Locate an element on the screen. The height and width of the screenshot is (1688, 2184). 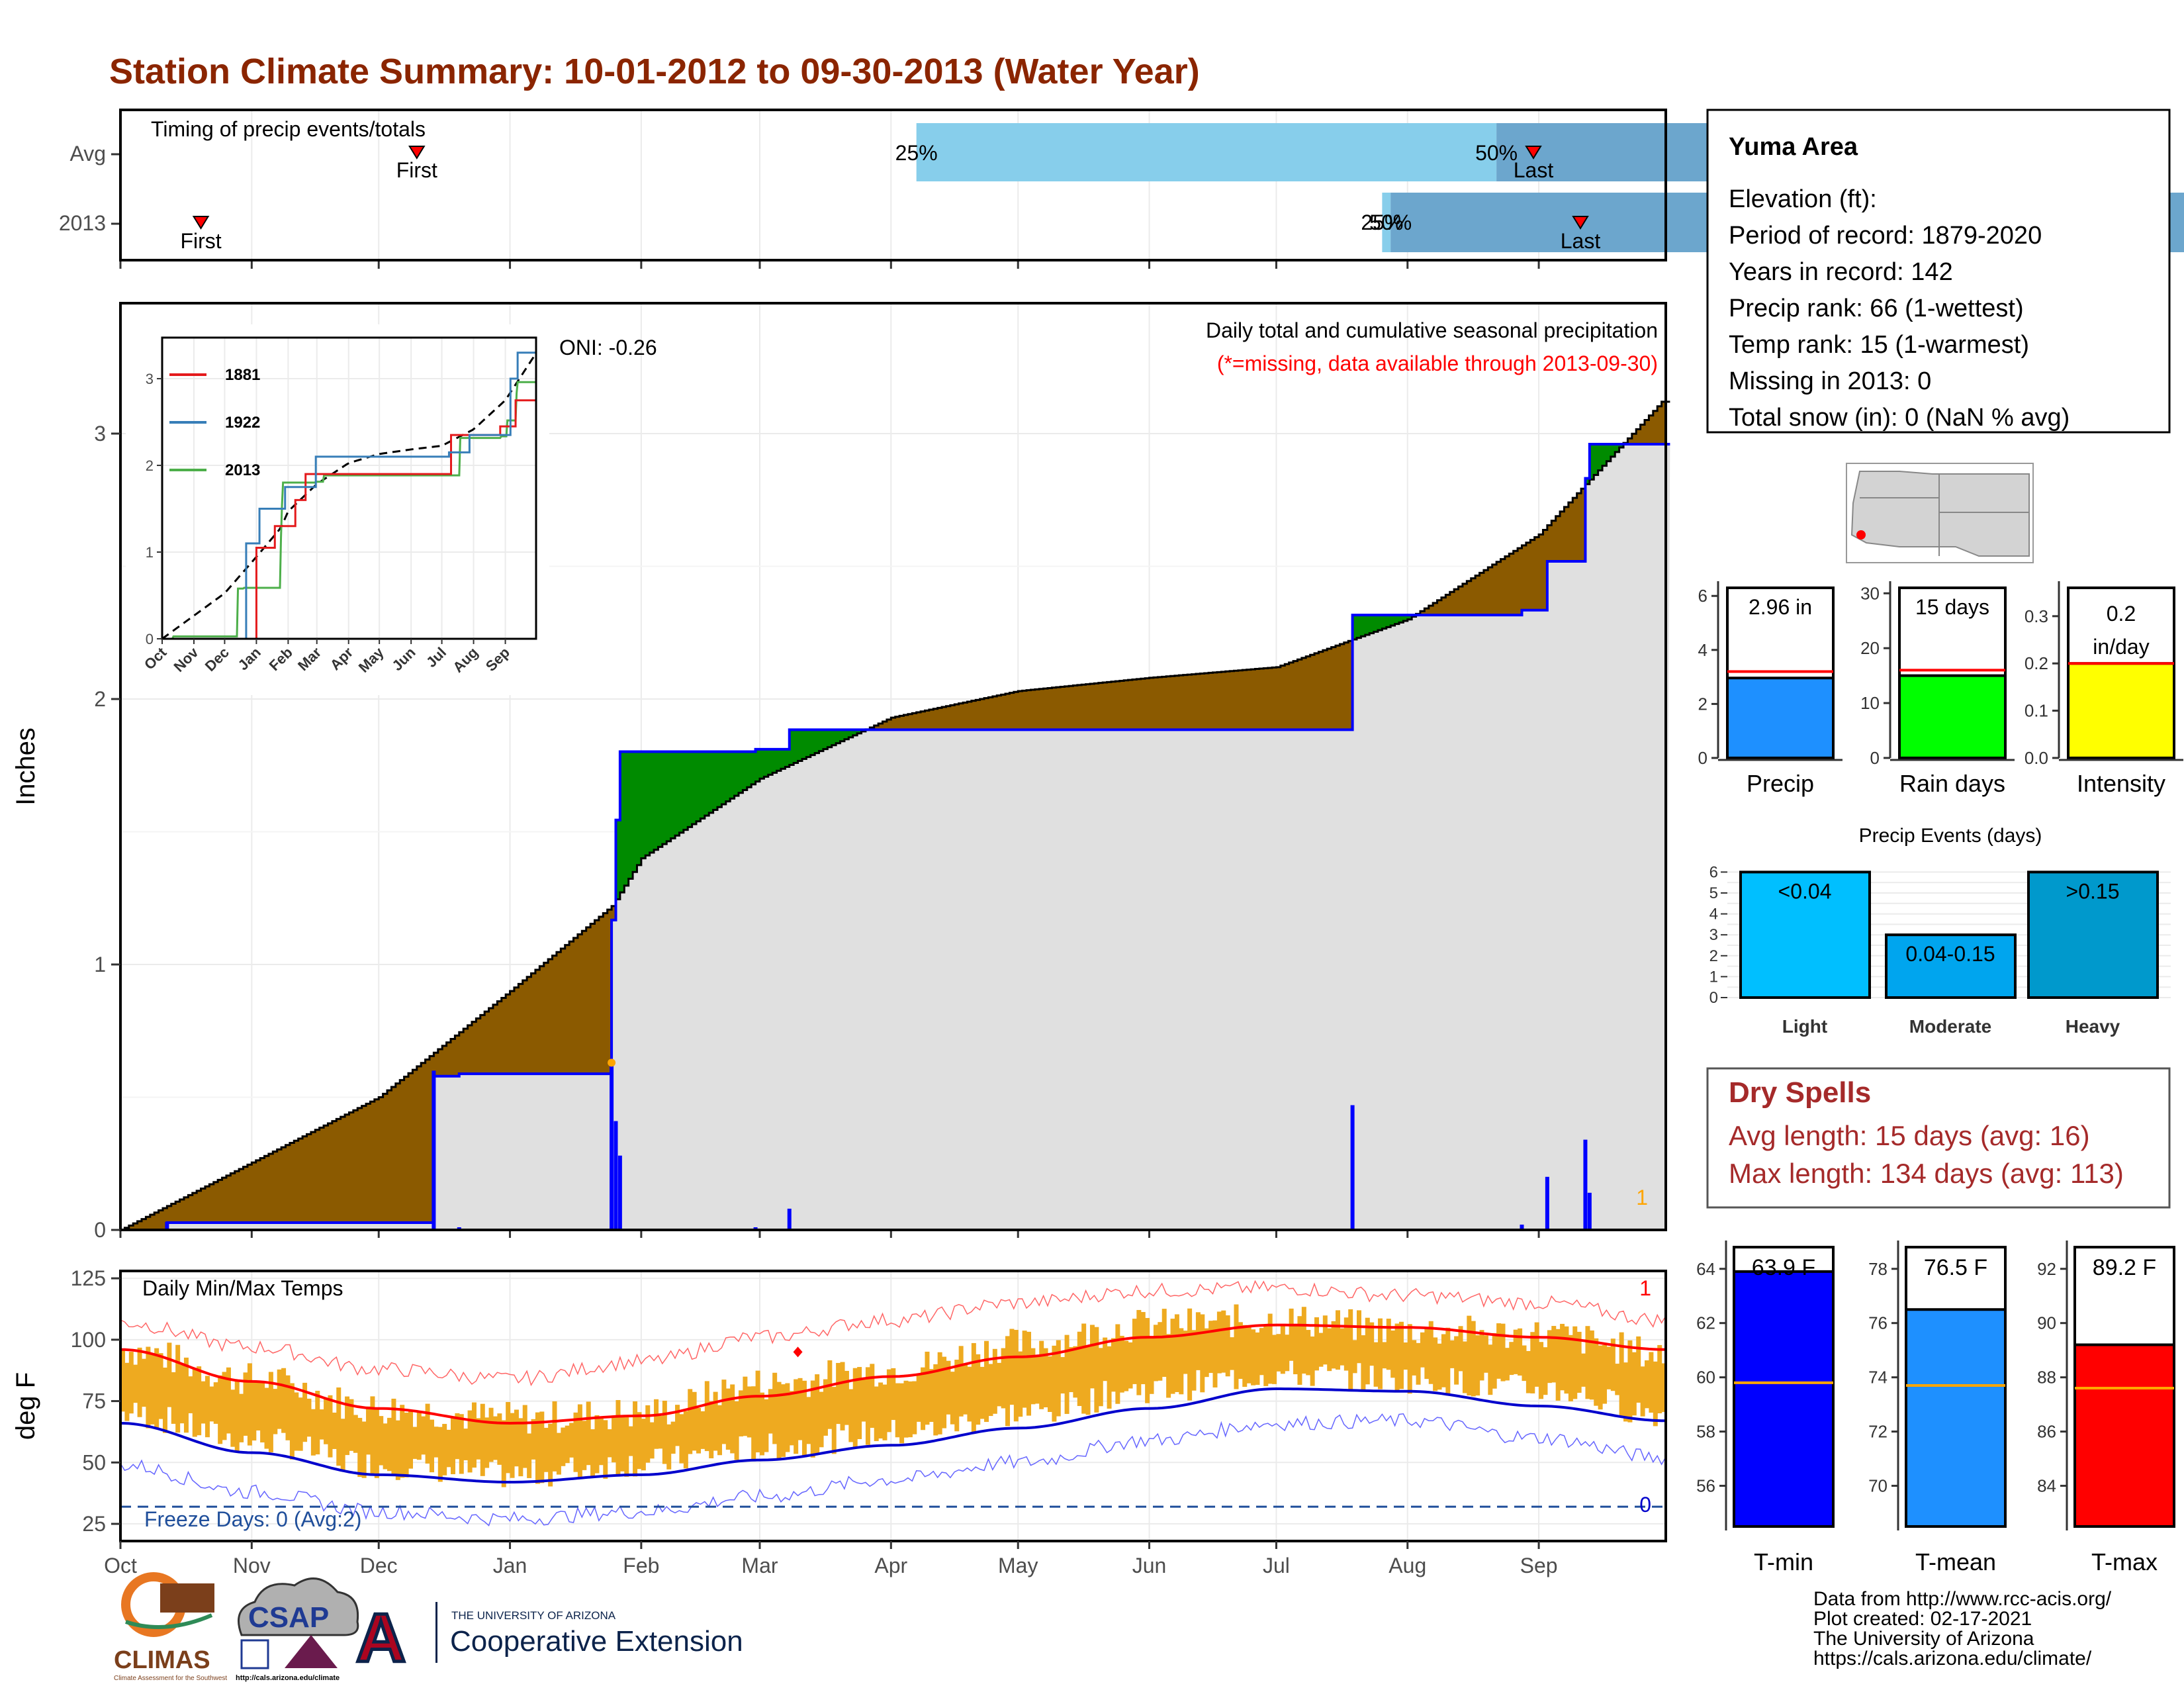
station-info-line: Elevation (ft): is located at coordinates (1803, 199).